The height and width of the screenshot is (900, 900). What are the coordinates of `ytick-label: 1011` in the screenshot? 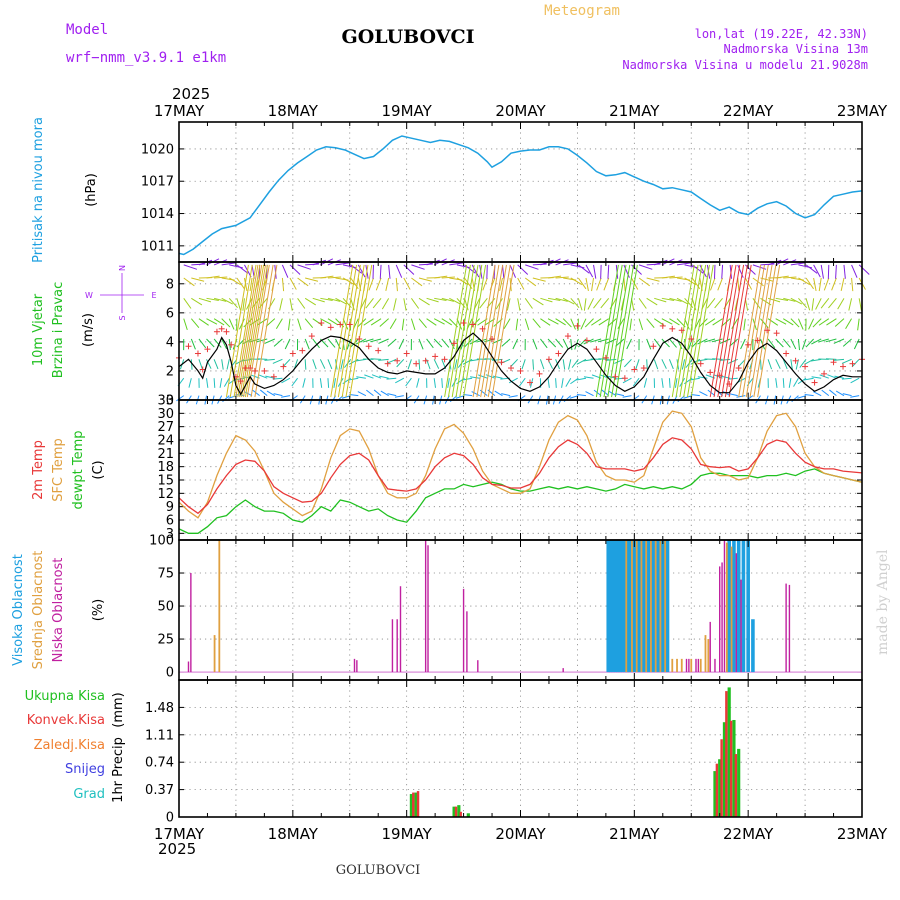 It's located at (157, 246).